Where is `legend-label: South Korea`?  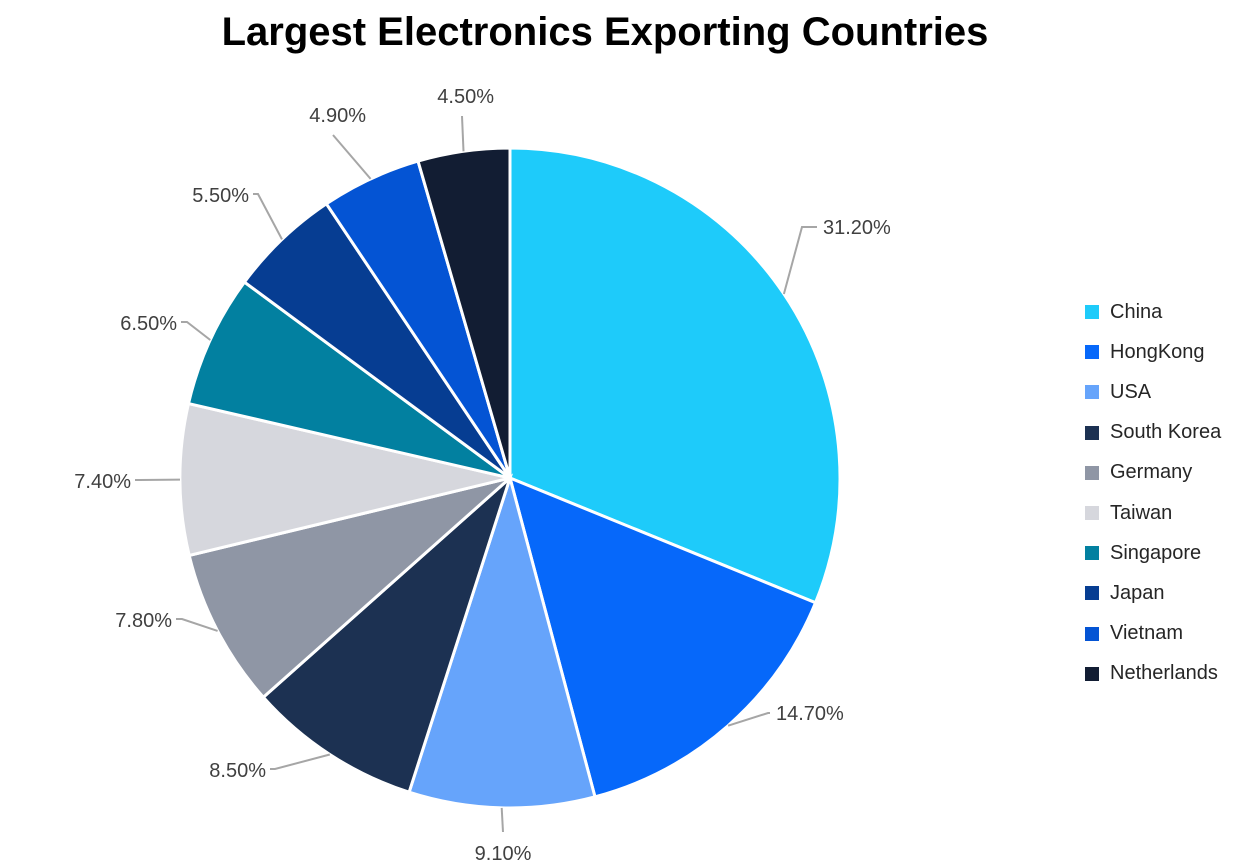 legend-label: South Korea is located at coordinates (1166, 432).